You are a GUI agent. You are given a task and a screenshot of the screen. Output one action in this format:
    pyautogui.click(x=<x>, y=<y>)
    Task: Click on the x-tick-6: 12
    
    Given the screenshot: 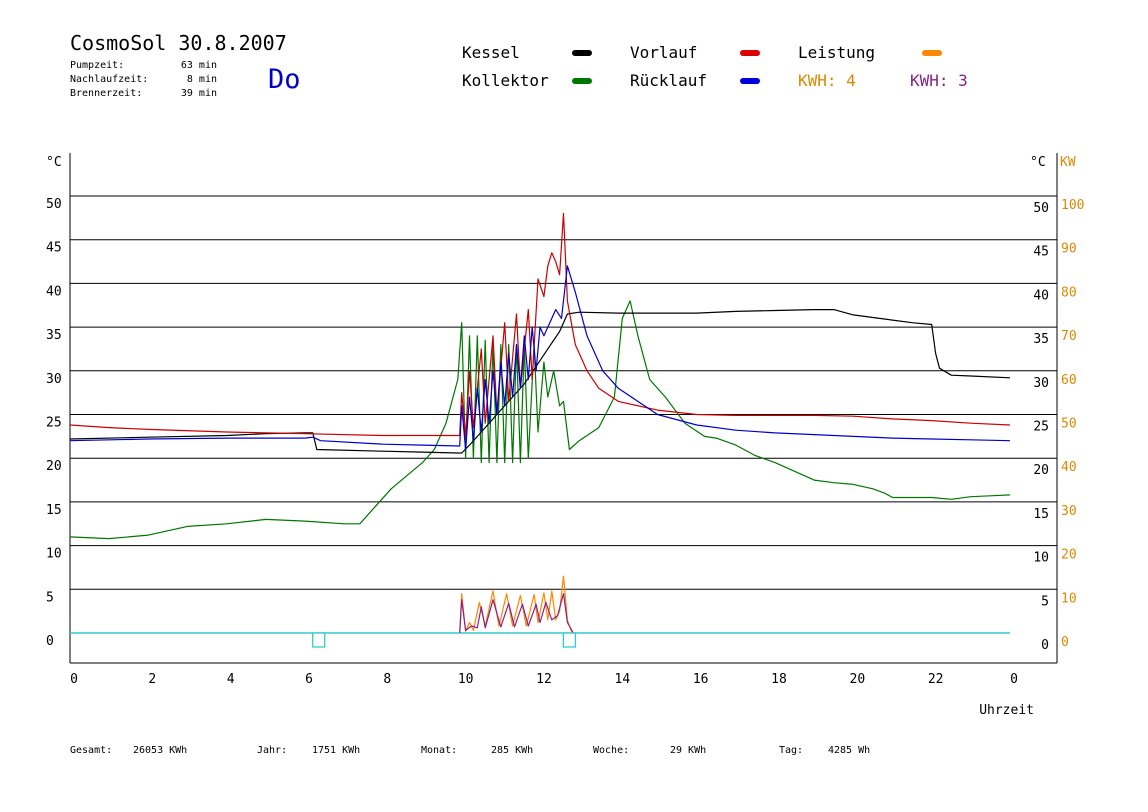 What is the action you would take?
    pyautogui.click(x=544, y=679)
    